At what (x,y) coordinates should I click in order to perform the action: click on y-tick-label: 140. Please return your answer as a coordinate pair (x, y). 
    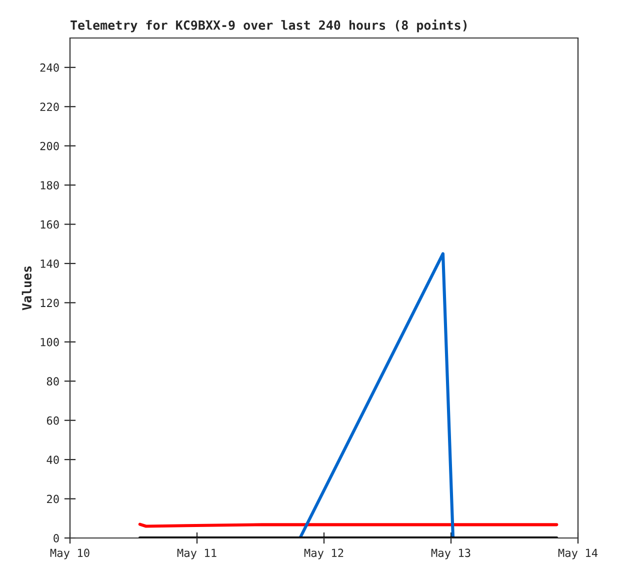
    Looking at the image, I should click on (49, 263).